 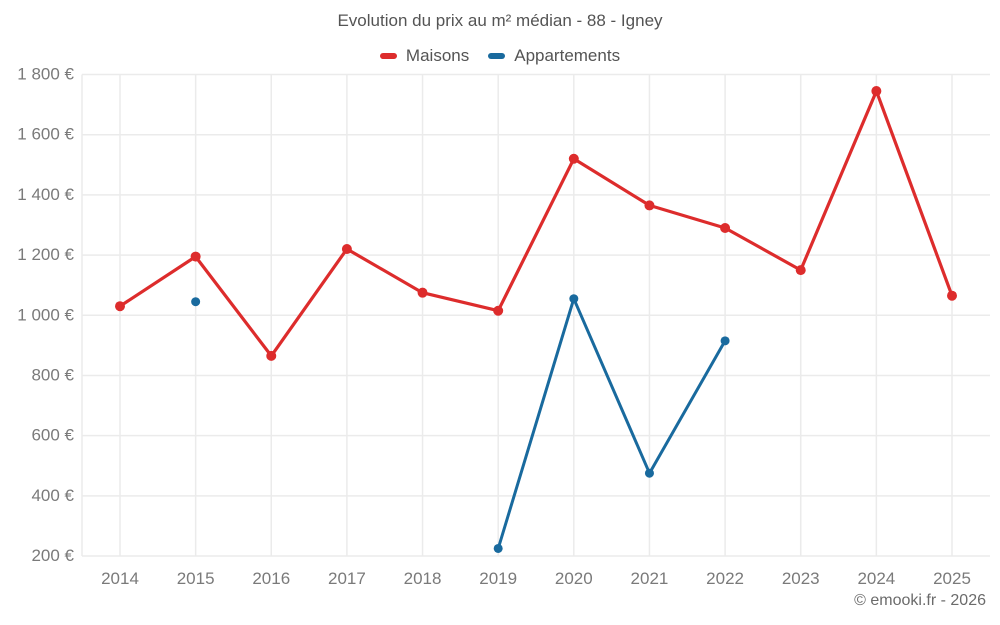 I want to click on maisons-point-2017, so click(x=346, y=249).